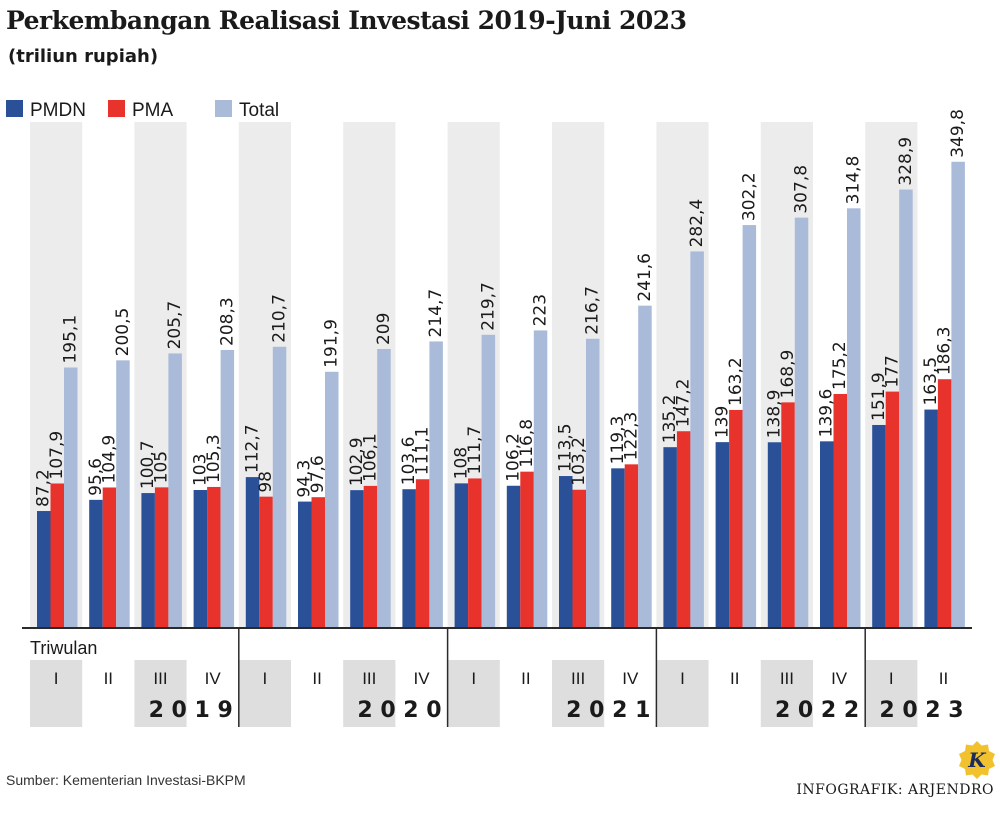 The image size is (1000, 813). Describe the element at coordinates (541, 310) in the screenshot. I see `value-label-total: 223` at that location.